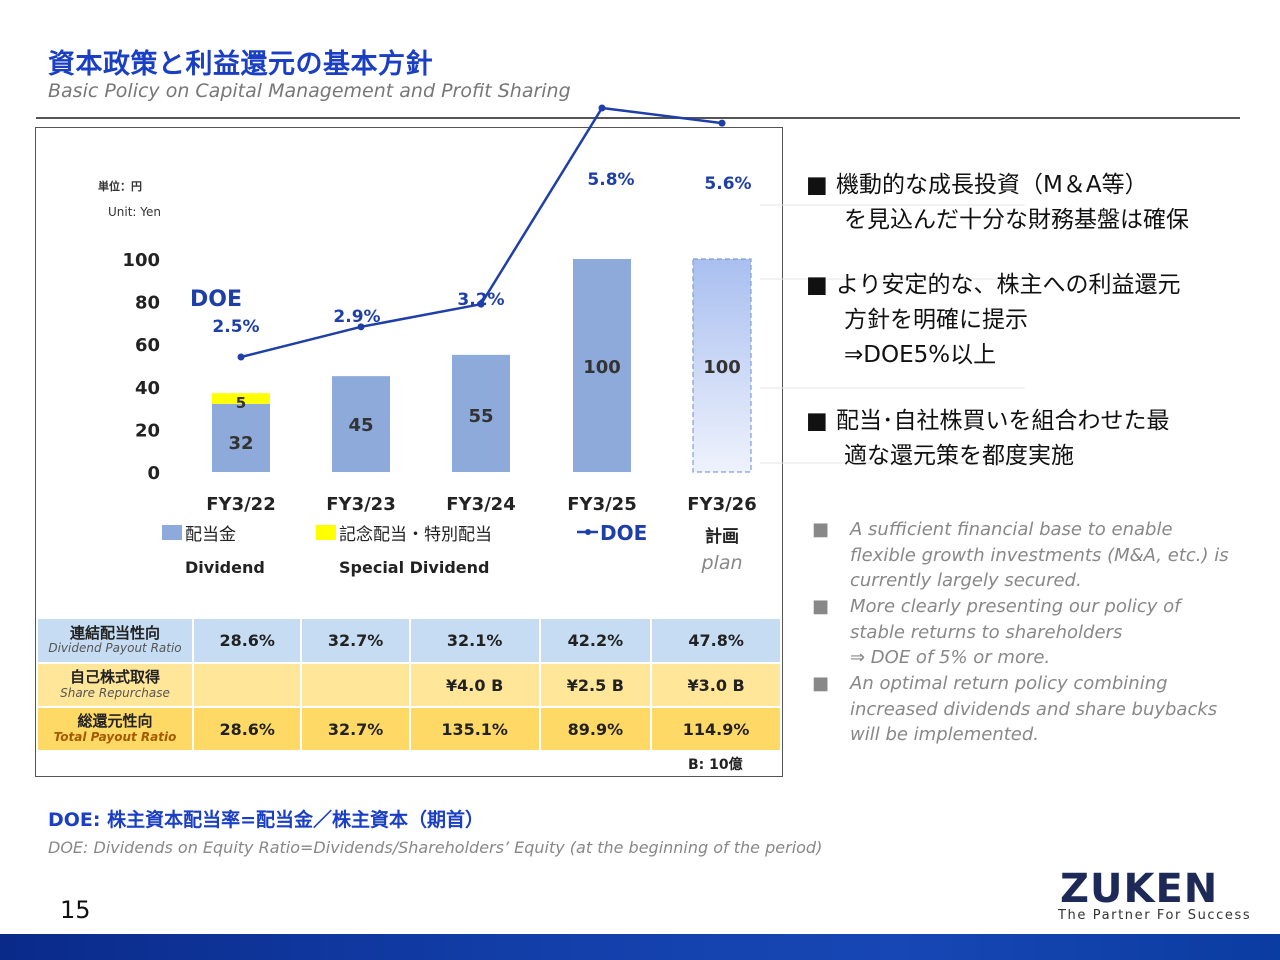  Describe the element at coordinates (326, 532) in the screenshot. I see `legend-swatch-special` at that location.